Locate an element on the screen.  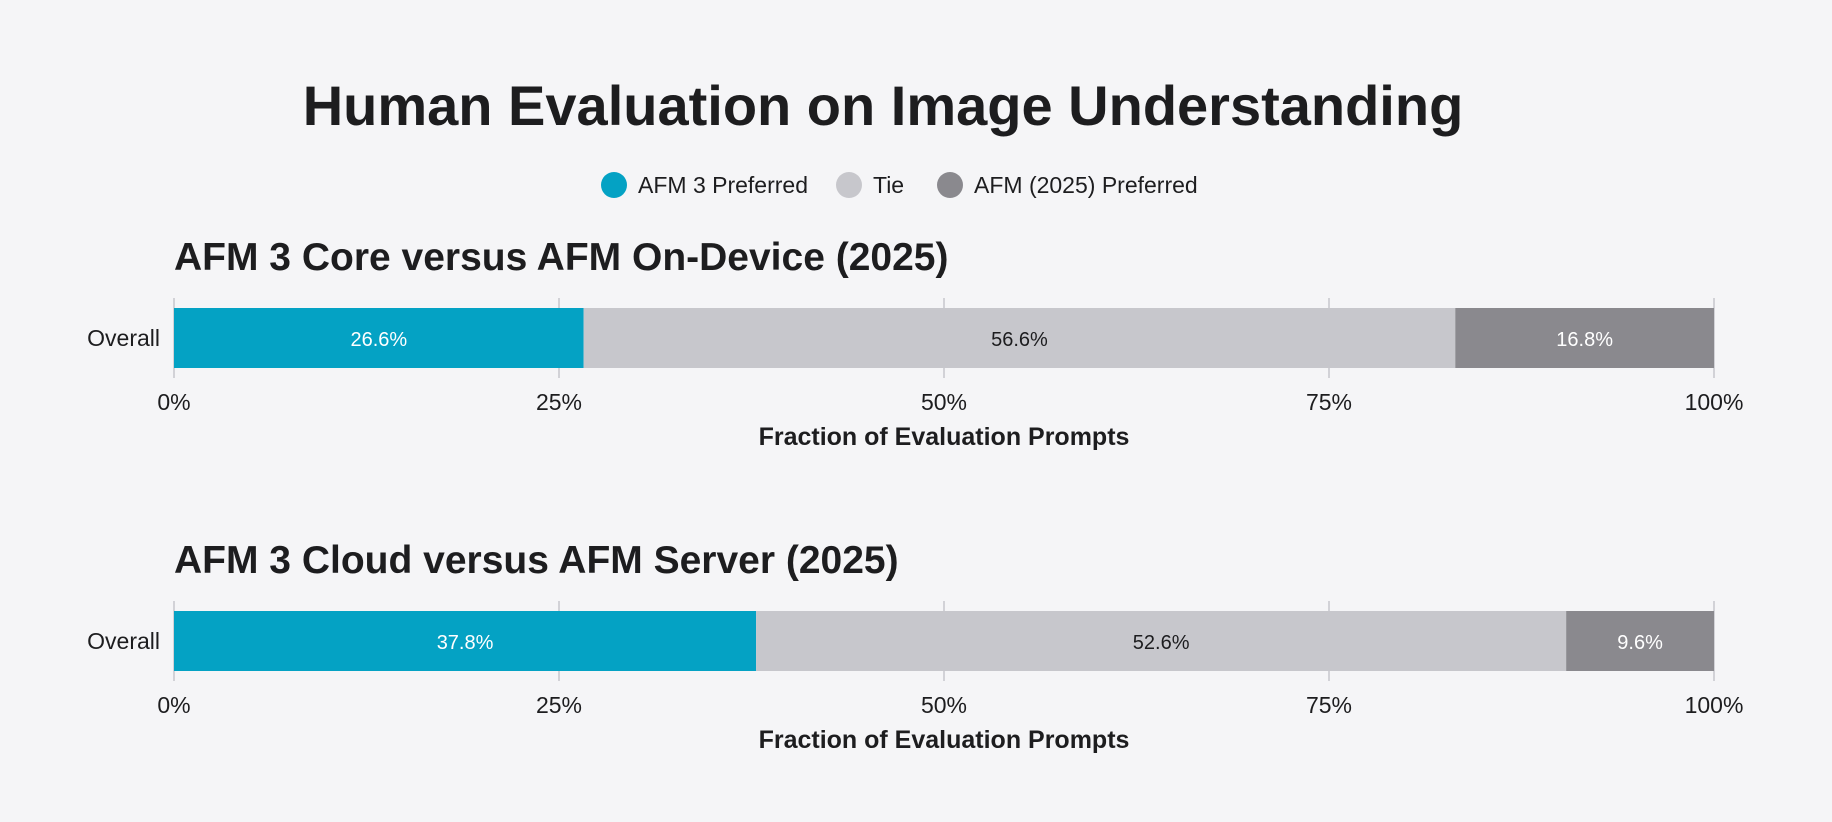
bar-data-label: 16.8% is located at coordinates (1584, 340).